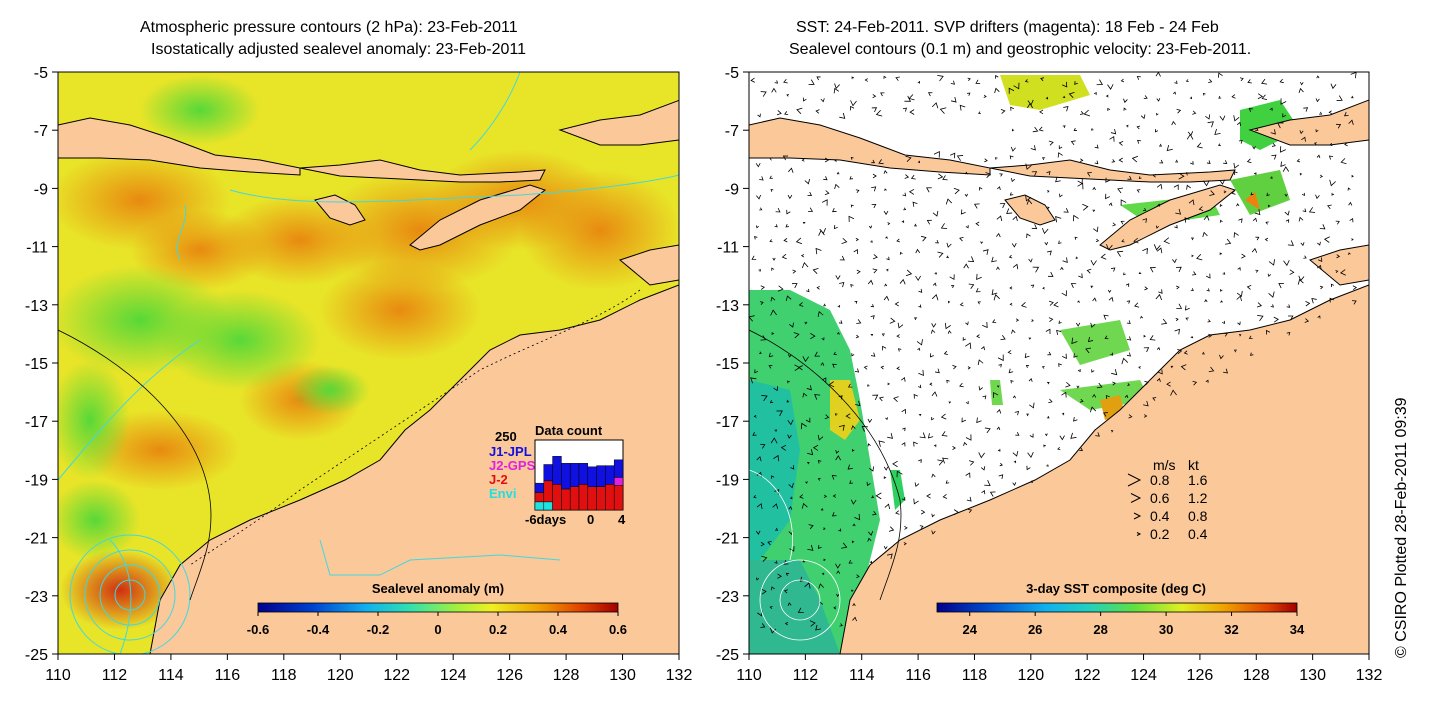 The image size is (1440, 720). Describe the element at coordinates (727, 597) in the screenshot. I see `right-y-tick-label: -23` at that location.